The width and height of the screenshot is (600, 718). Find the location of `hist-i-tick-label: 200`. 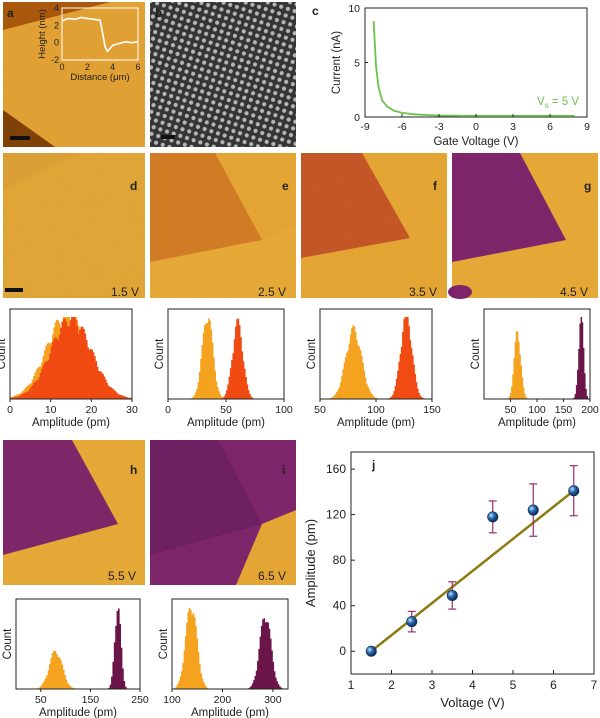

hist-i-tick-label: 200 is located at coordinates (223, 700).